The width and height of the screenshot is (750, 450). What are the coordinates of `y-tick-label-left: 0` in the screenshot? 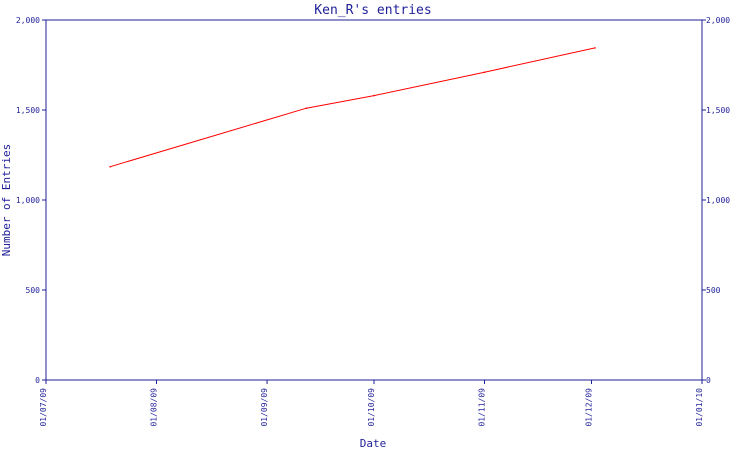 It's located at (37, 380).